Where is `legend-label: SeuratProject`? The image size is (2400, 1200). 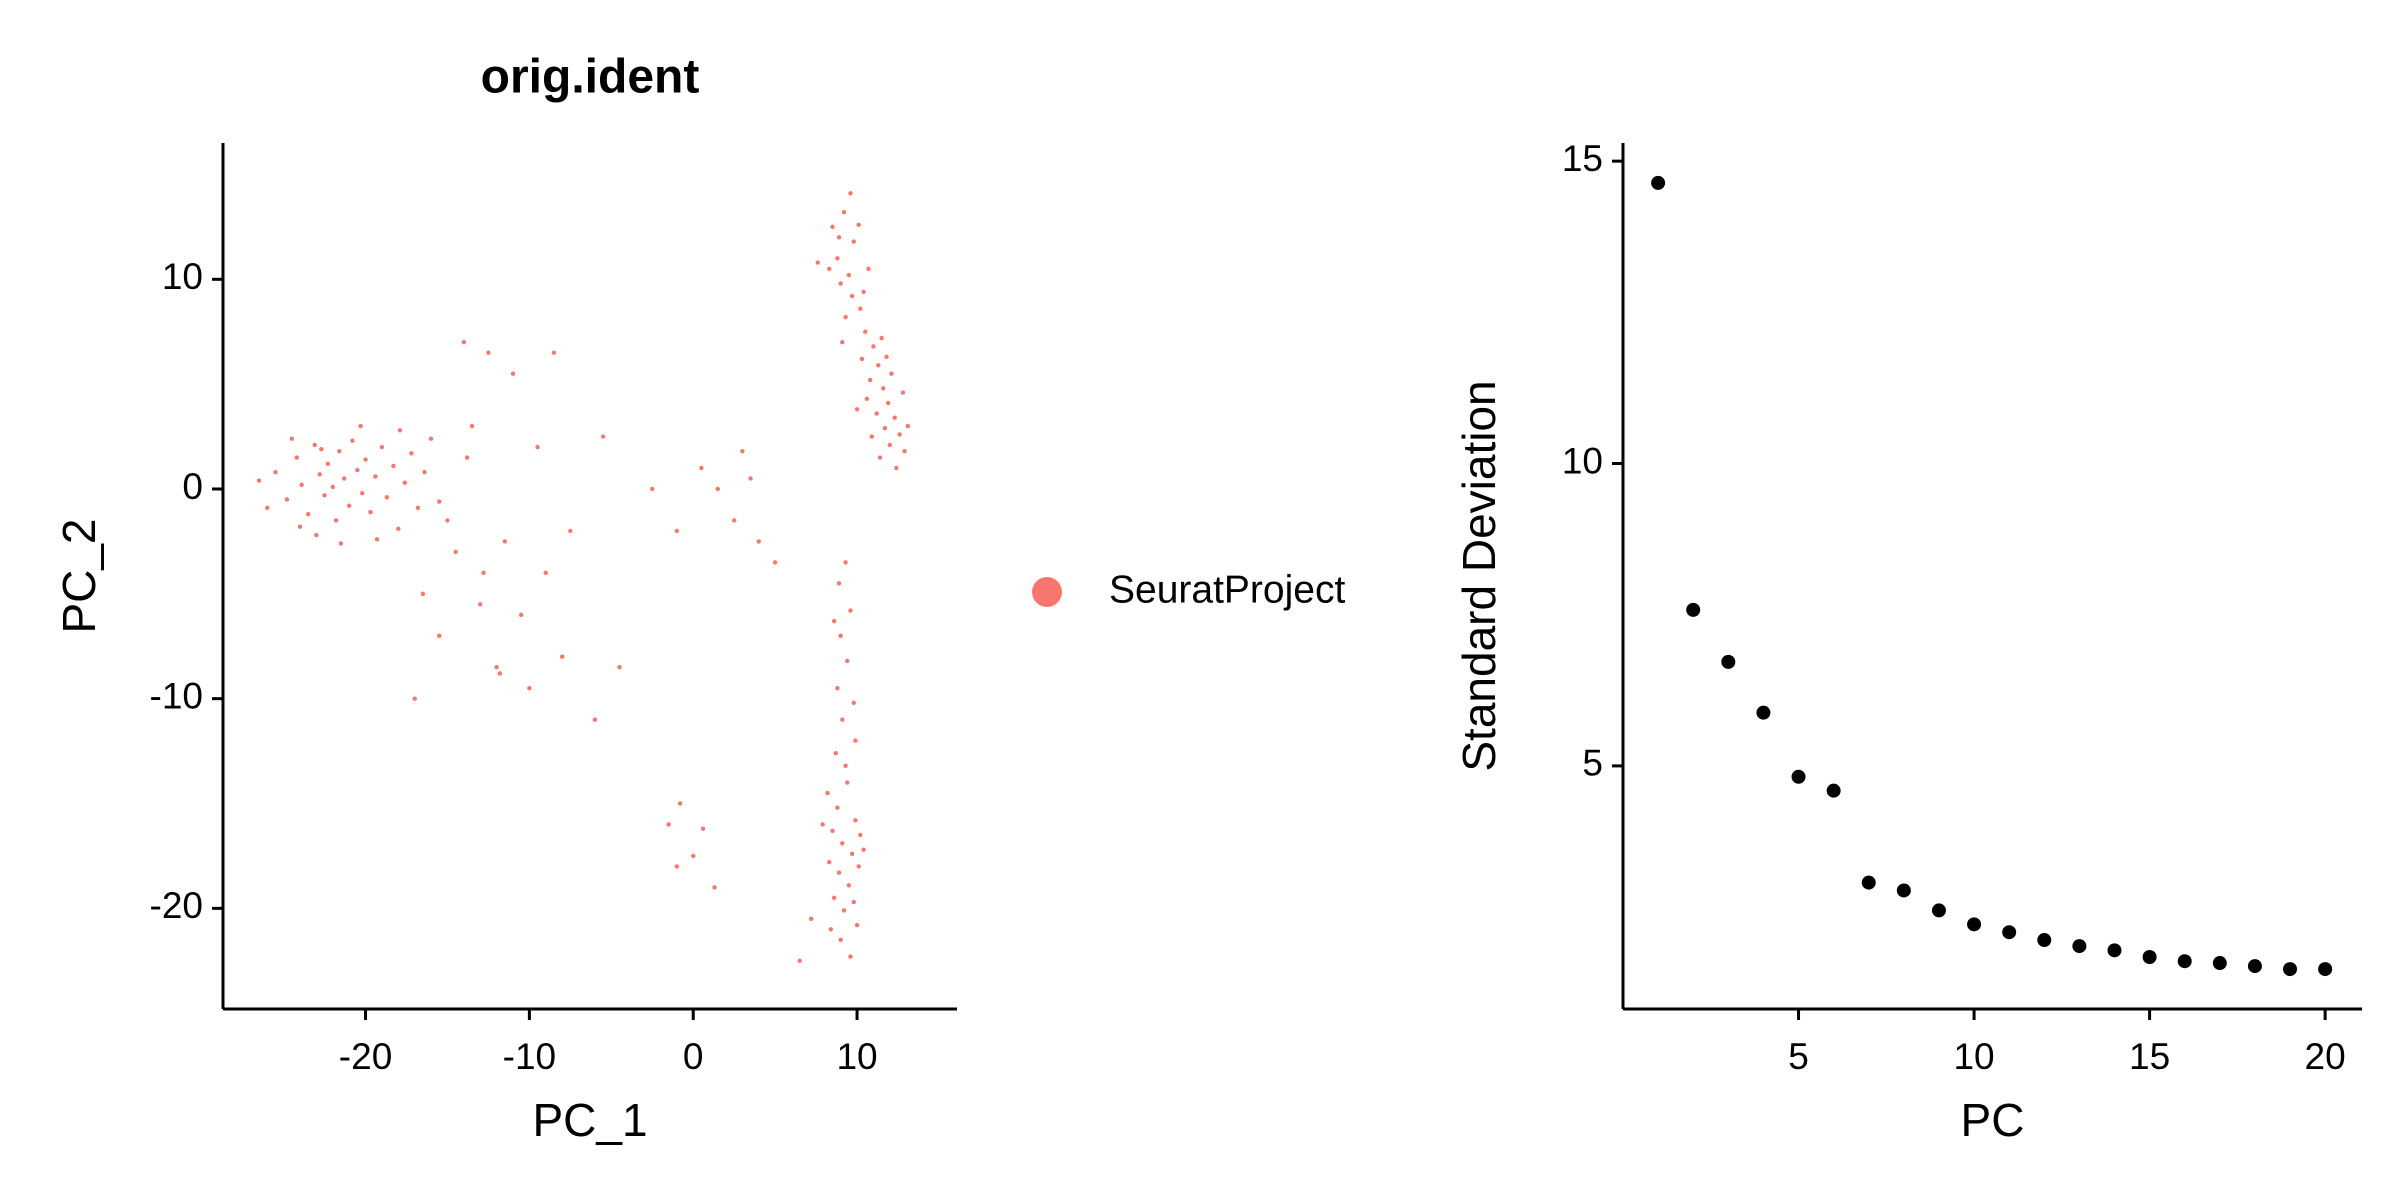 legend-label: SeuratProject is located at coordinates (1227, 589).